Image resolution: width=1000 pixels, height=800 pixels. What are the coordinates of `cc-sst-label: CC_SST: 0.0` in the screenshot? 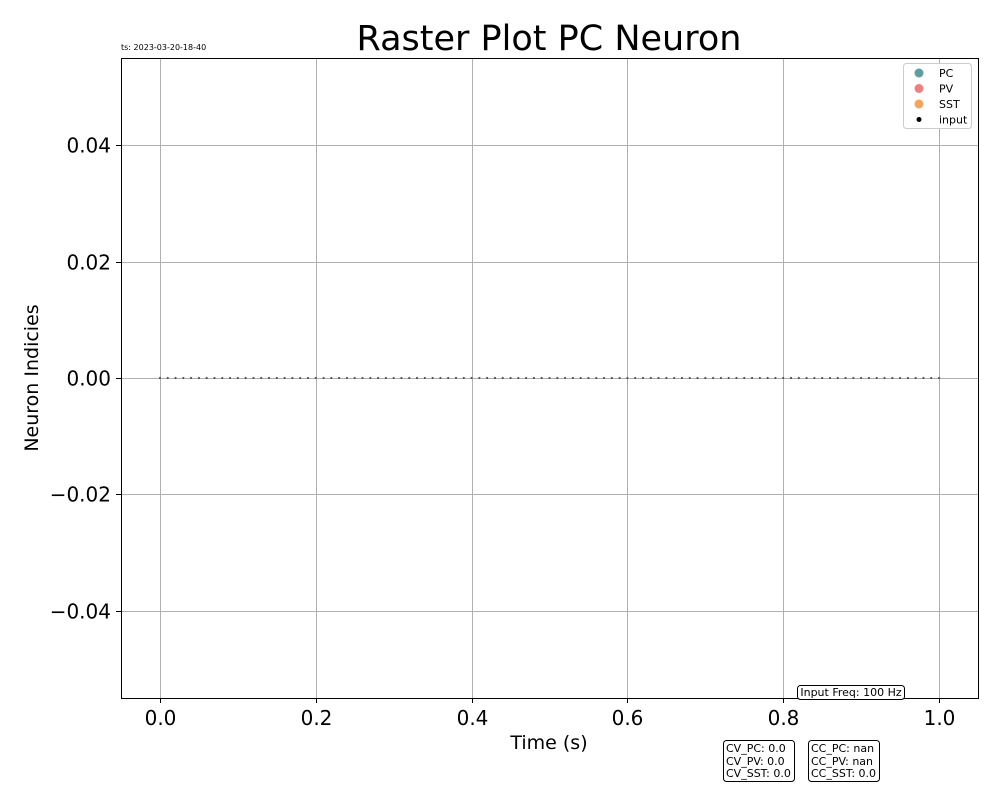 It's located at (843, 773).